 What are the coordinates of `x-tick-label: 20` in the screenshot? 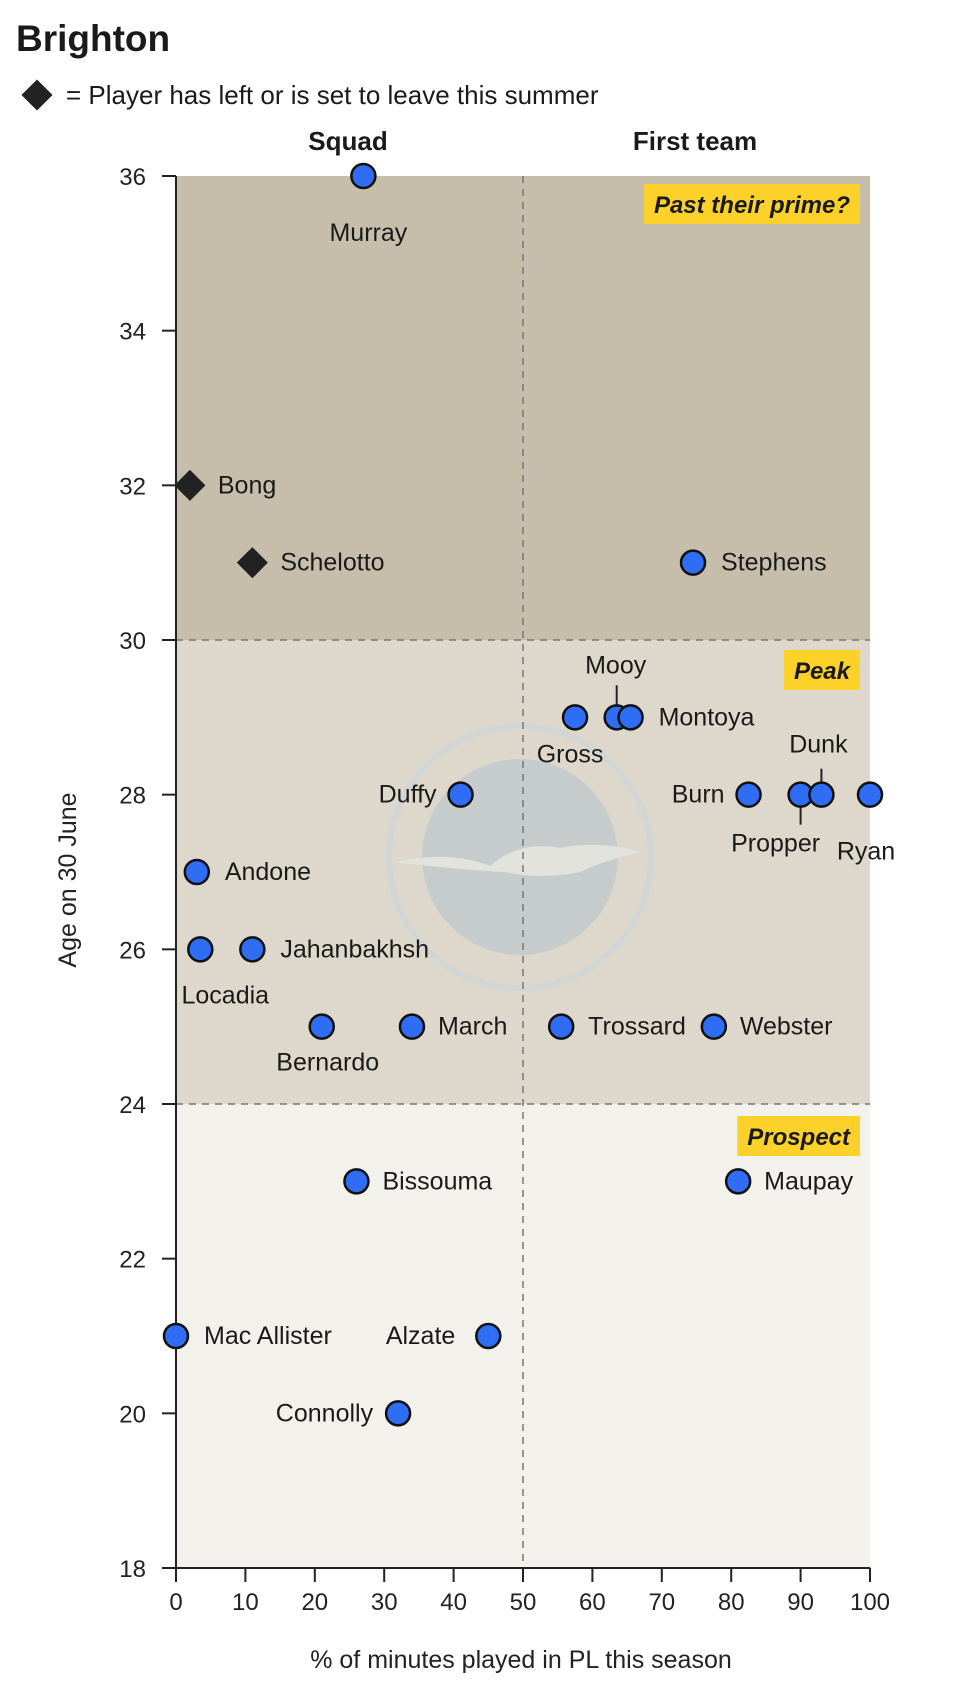 It's located at (314, 1602).